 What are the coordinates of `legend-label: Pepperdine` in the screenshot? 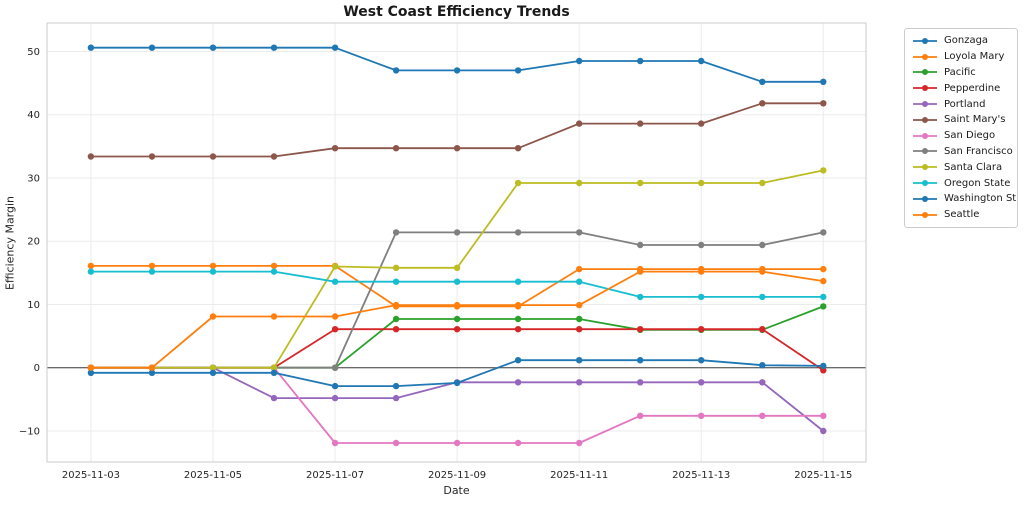 It's located at (972, 88).